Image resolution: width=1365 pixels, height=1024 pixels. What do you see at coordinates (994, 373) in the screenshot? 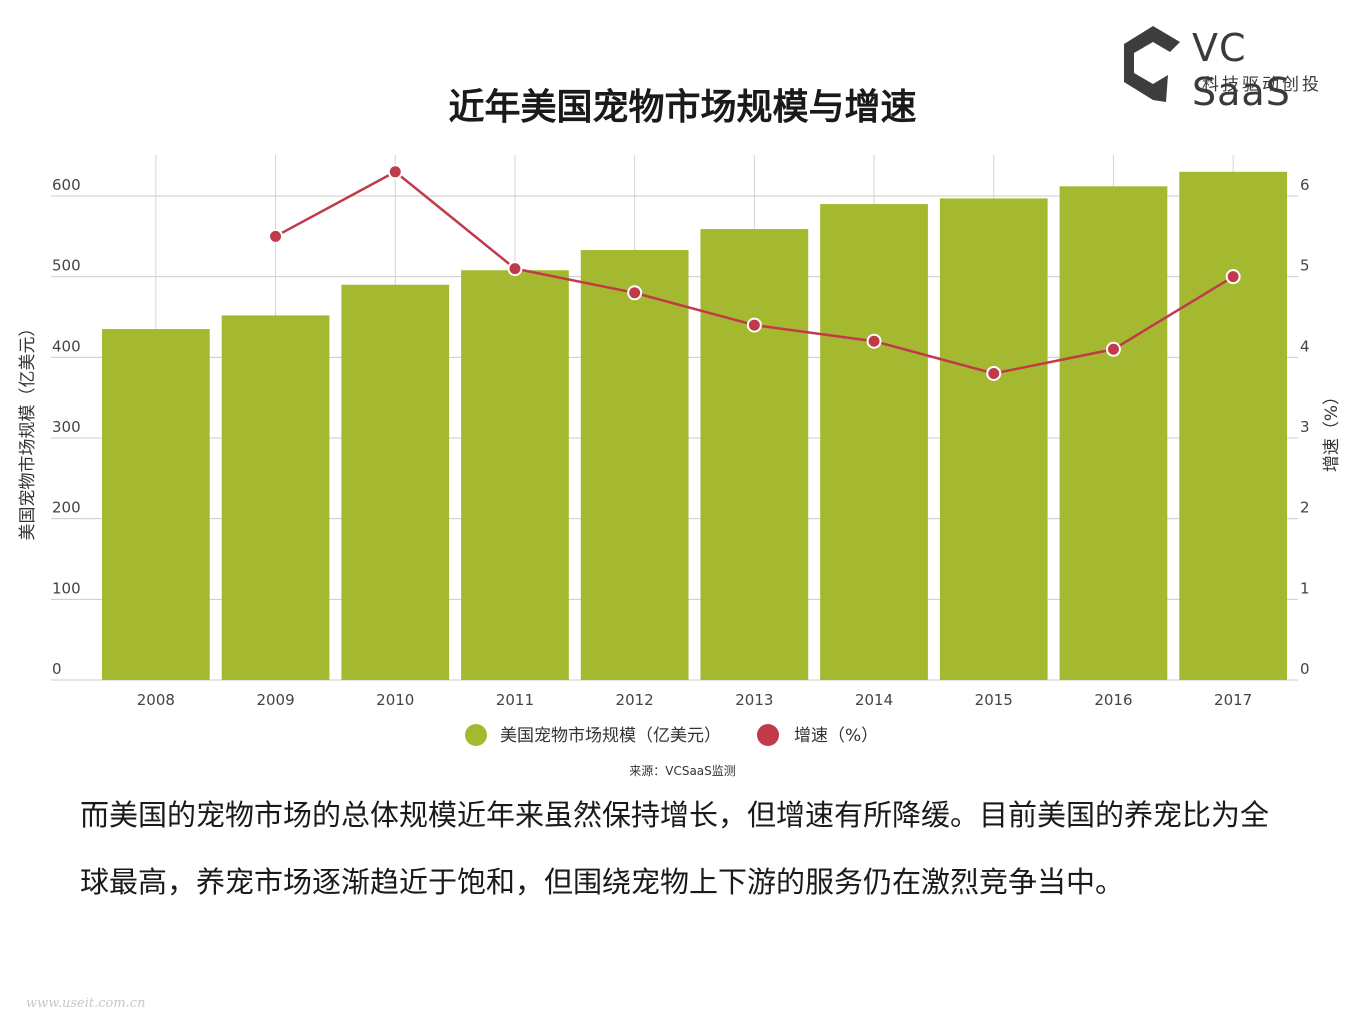
I see `growth-point-2015` at bounding box center [994, 373].